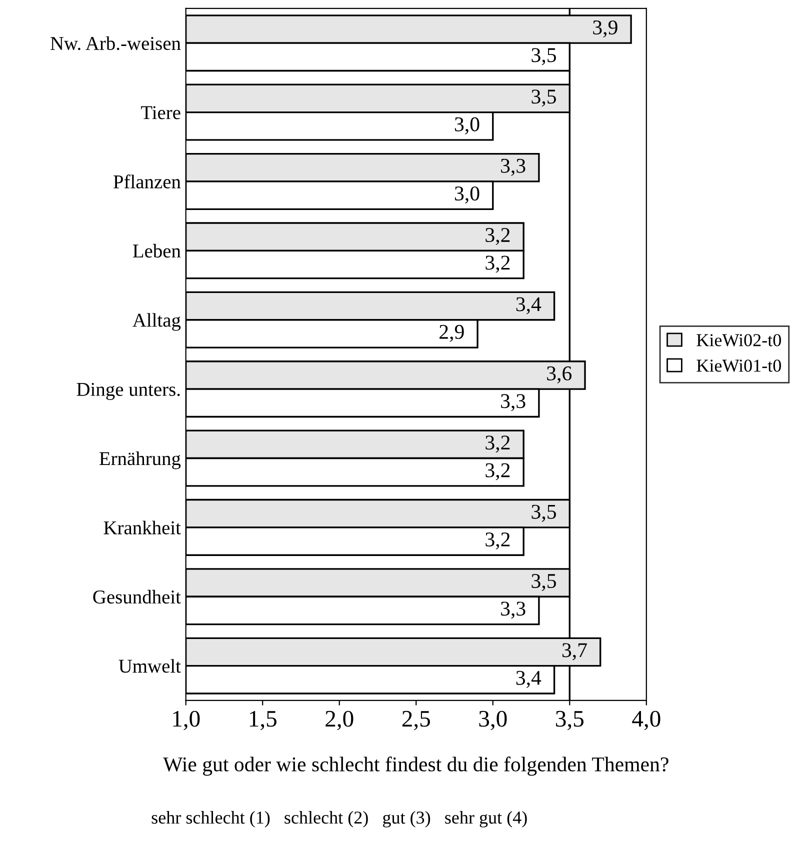 This screenshot has height=849, width=808. I want to click on x-tick-label: 3,0, so click(493, 720).